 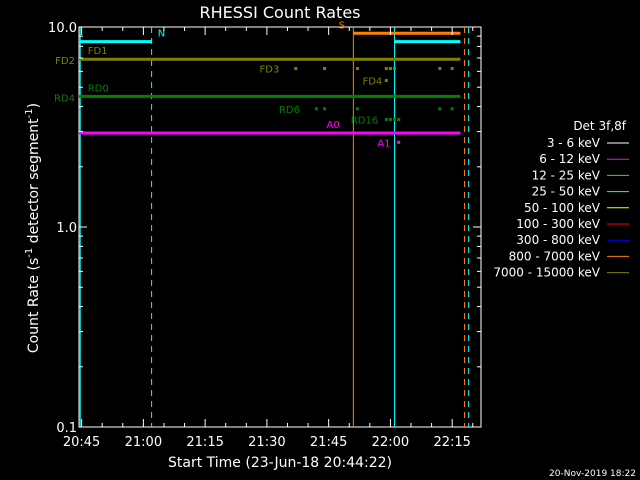 What do you see at coordinates (574, 143) in the screenshot?
I see `legend-label: 3 - 6 keV` at bounding box center [574, 143].